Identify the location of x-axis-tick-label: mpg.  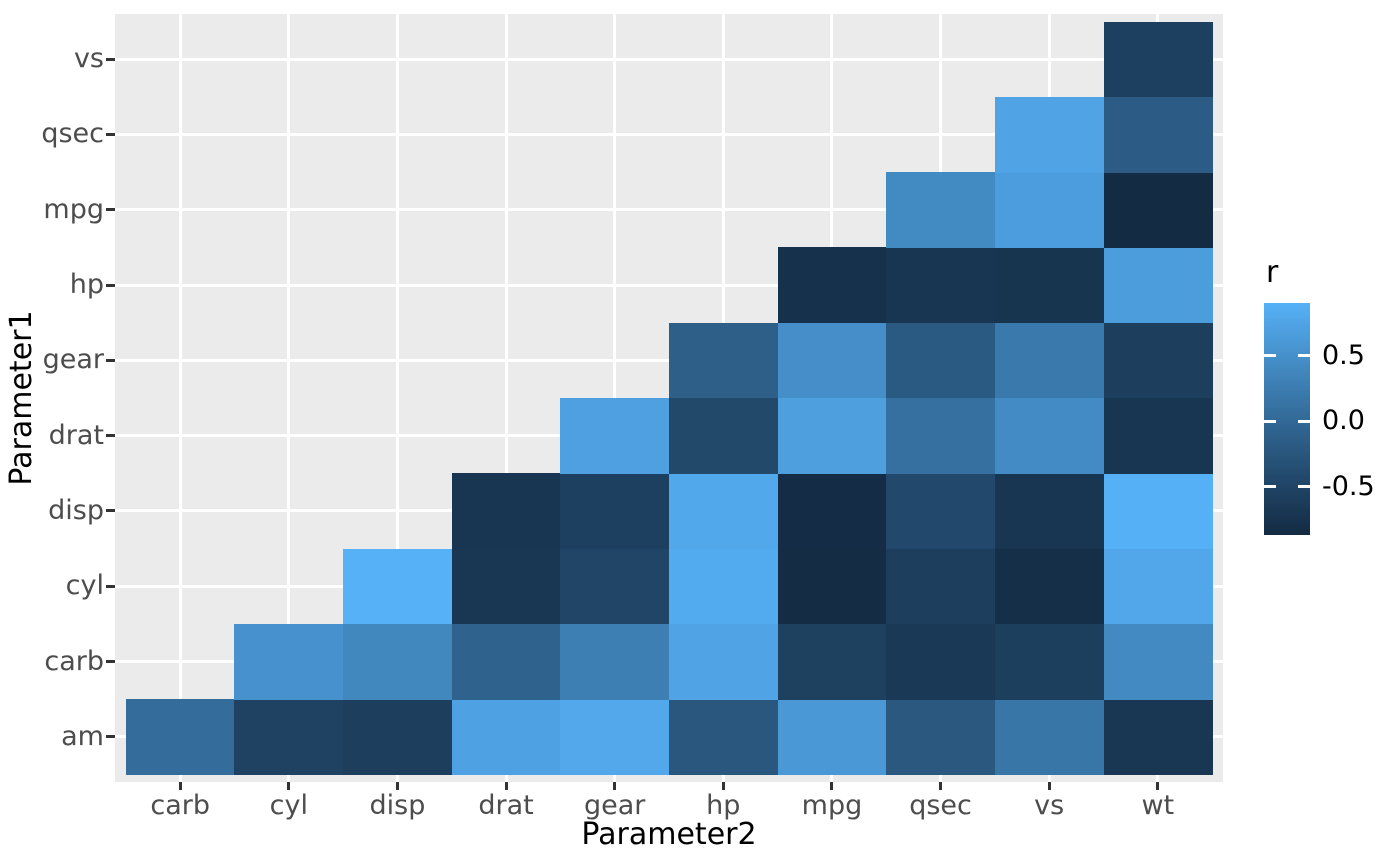
(832, 805).